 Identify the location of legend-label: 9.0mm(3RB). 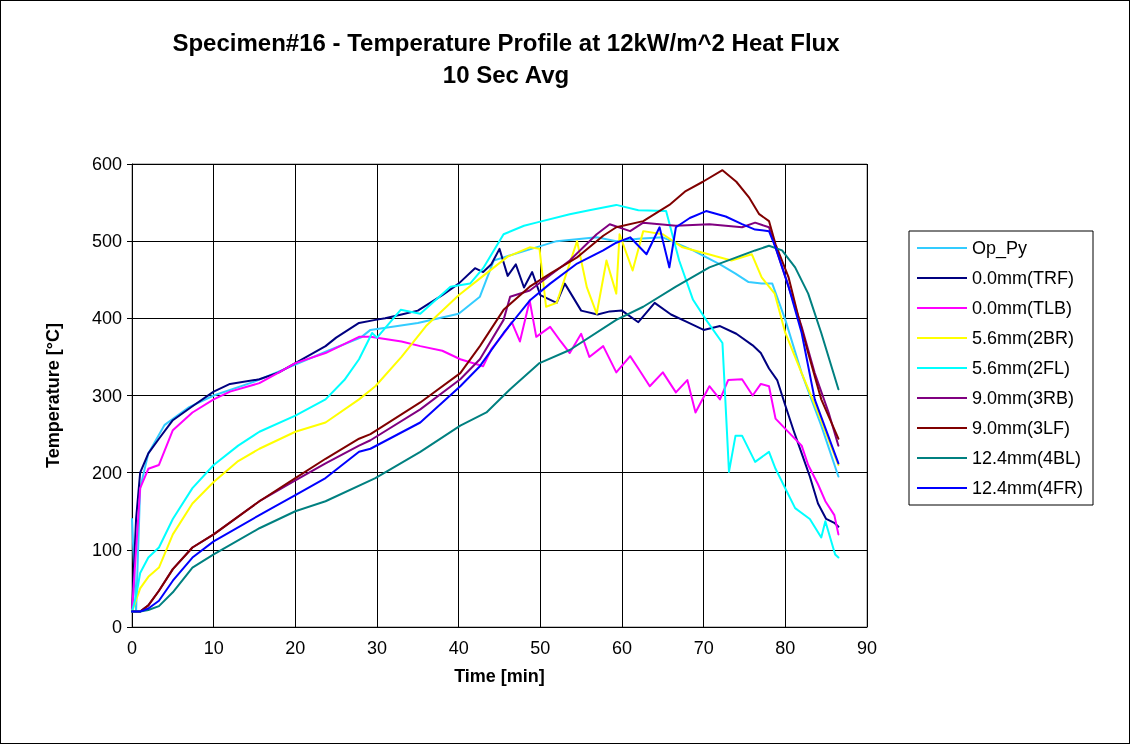
(1023, 398).